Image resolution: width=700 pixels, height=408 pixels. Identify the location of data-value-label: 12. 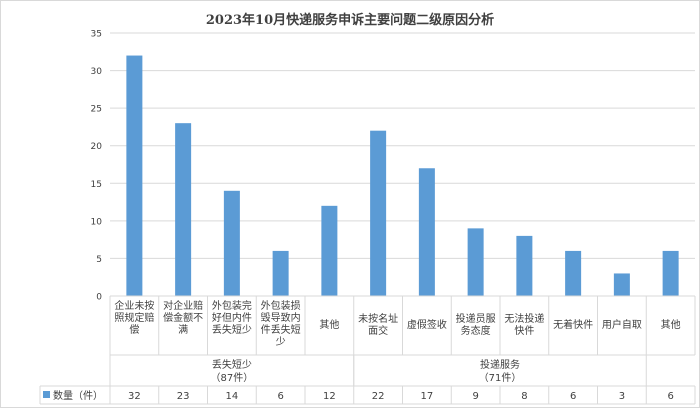
(329, 396).